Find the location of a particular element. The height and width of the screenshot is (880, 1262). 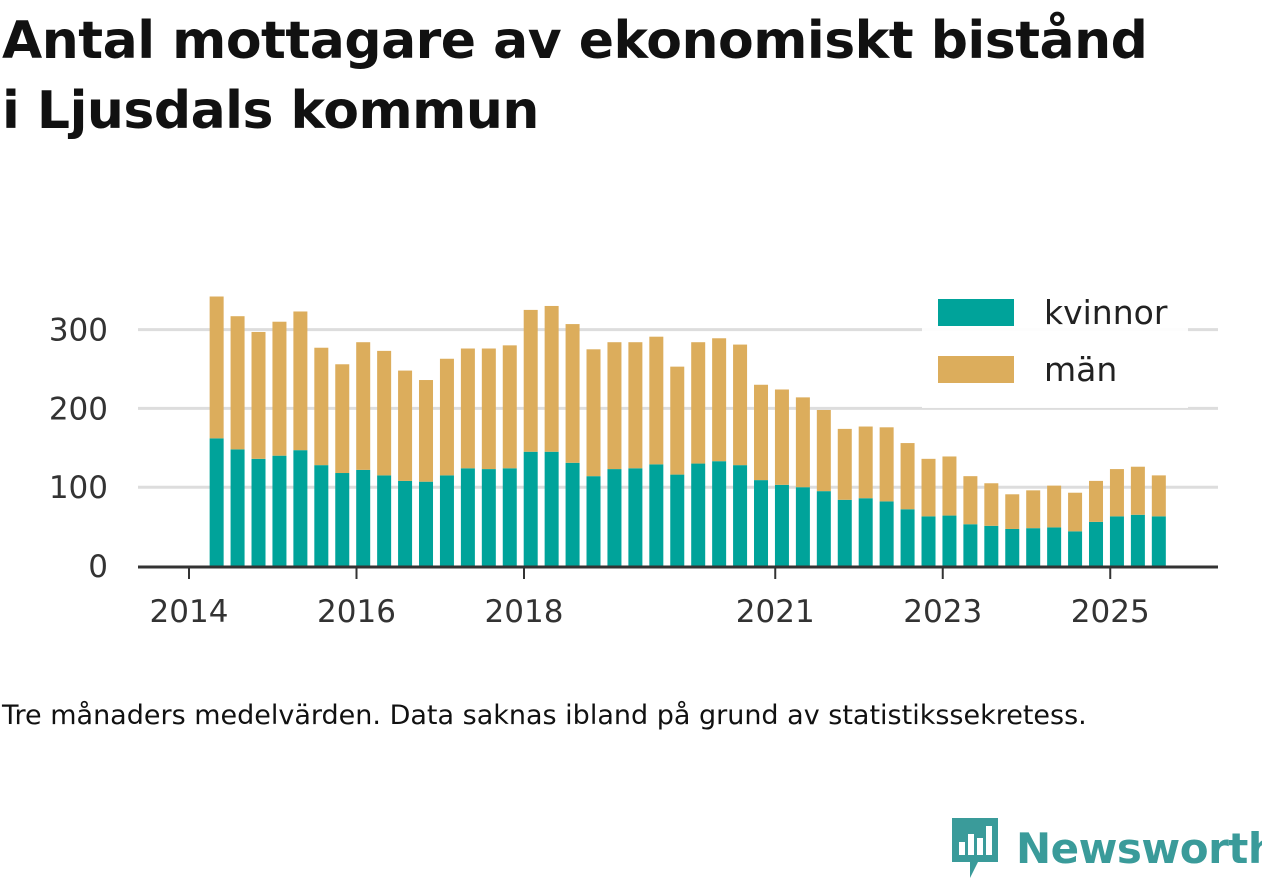

newsworthy-logo-icon is located at coordinates (975, 848).